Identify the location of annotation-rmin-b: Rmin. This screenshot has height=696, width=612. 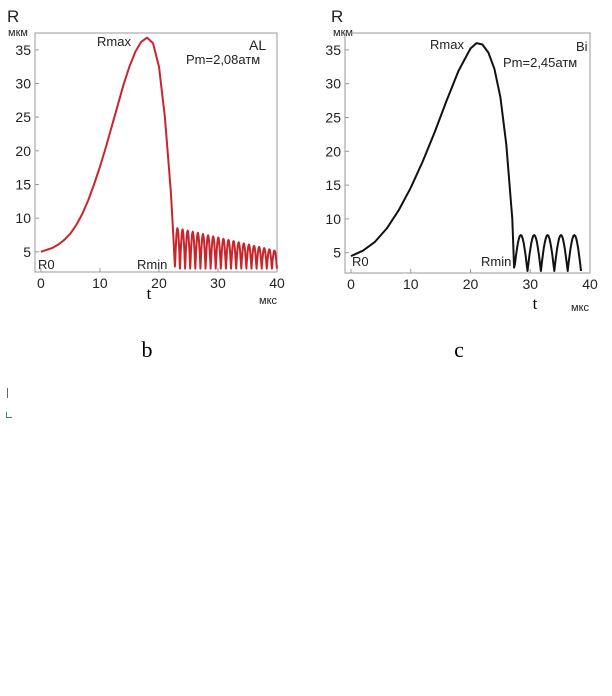
(152, 264).